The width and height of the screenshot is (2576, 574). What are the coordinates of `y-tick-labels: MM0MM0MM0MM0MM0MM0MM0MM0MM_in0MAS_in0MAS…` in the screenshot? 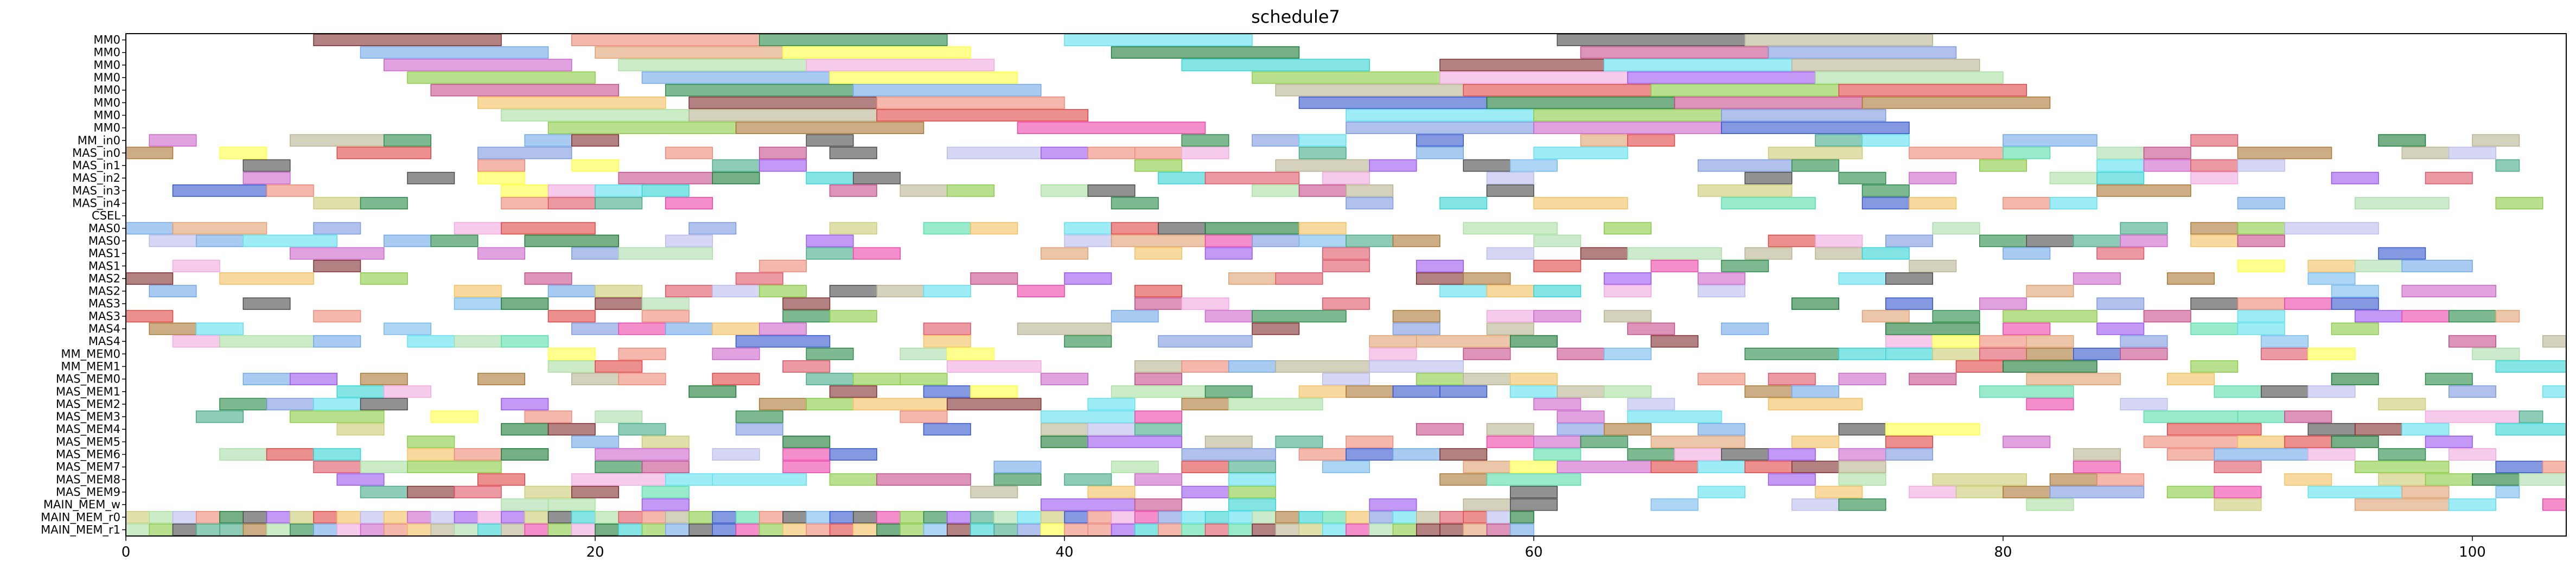 It's located at (83, 285).